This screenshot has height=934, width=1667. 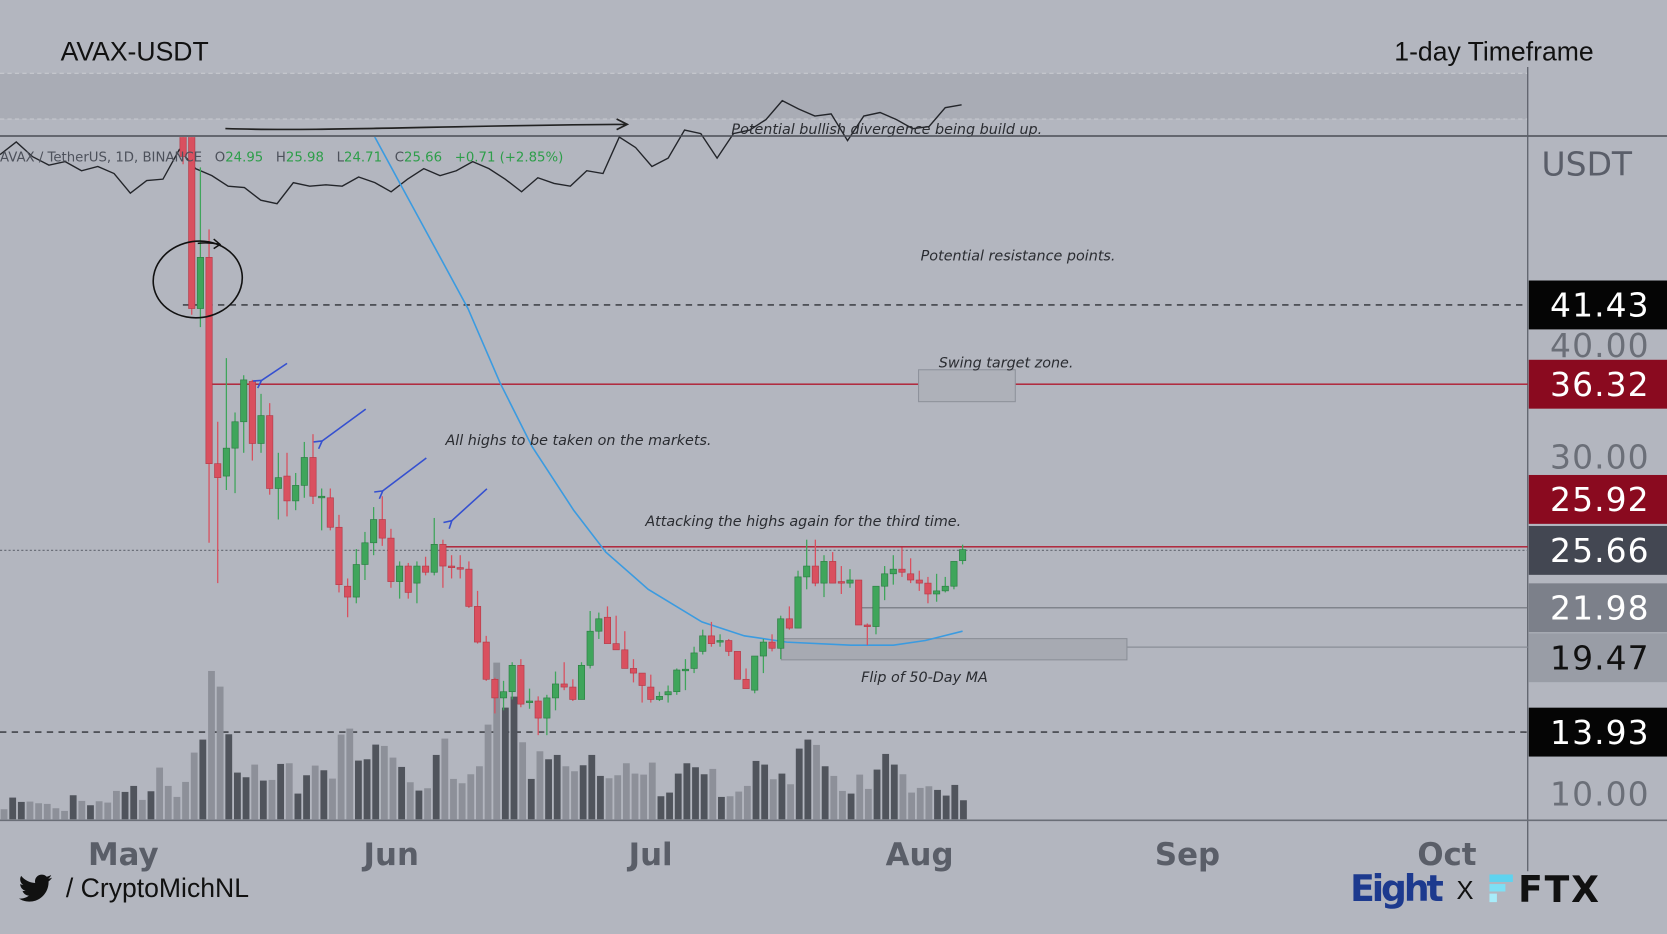 What do you see at coordinates (123, 855) in the screenshot?
I see `month-may: May` at bounding box center [123, 855].